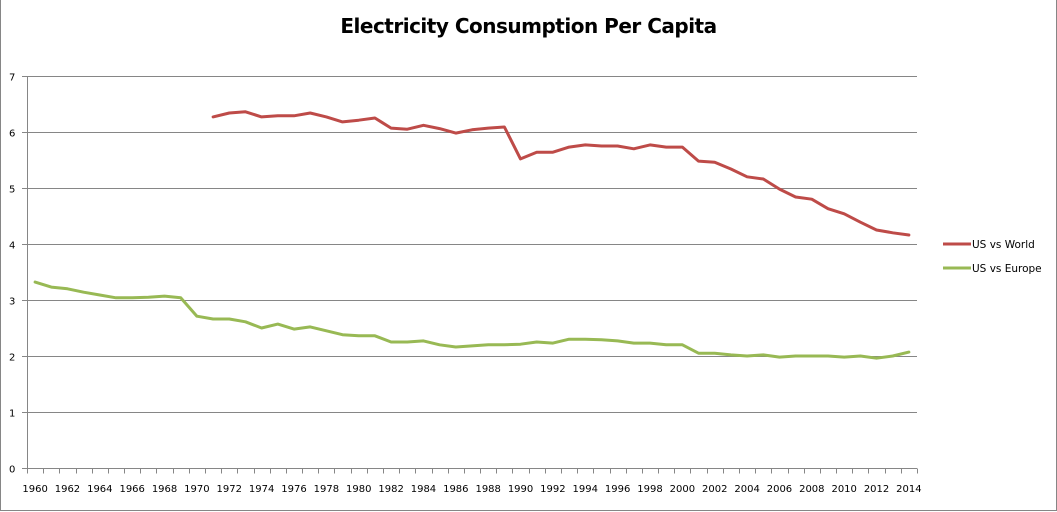 The image size is (1057, 512). What do you see at coordinates (196, 489) in the screenshot?
I see `x-tick-label: 1970` at bounding box center [196, 489].